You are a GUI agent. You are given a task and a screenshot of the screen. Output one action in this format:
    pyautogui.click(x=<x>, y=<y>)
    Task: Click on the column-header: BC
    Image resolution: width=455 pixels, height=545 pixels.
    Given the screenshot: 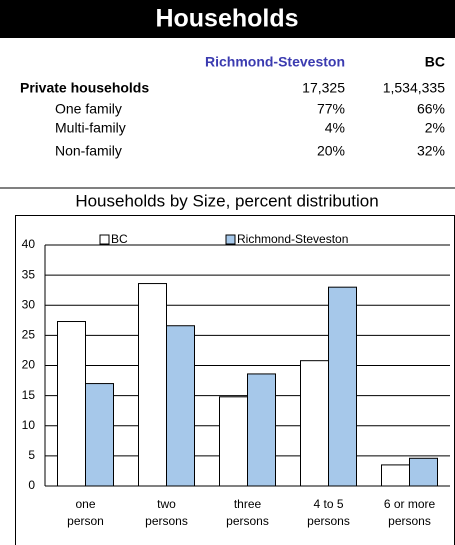 What is the action you would take?
    pyautogui.click(x=435, y=62)
    